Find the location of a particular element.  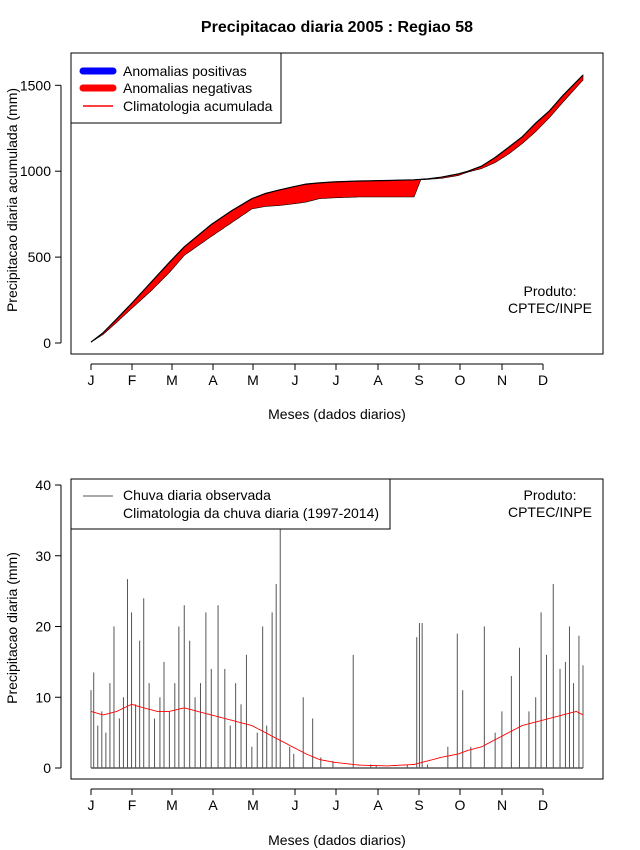

legend-label-climatology: Climatologia acumulada is located at coordinates (198, 106).